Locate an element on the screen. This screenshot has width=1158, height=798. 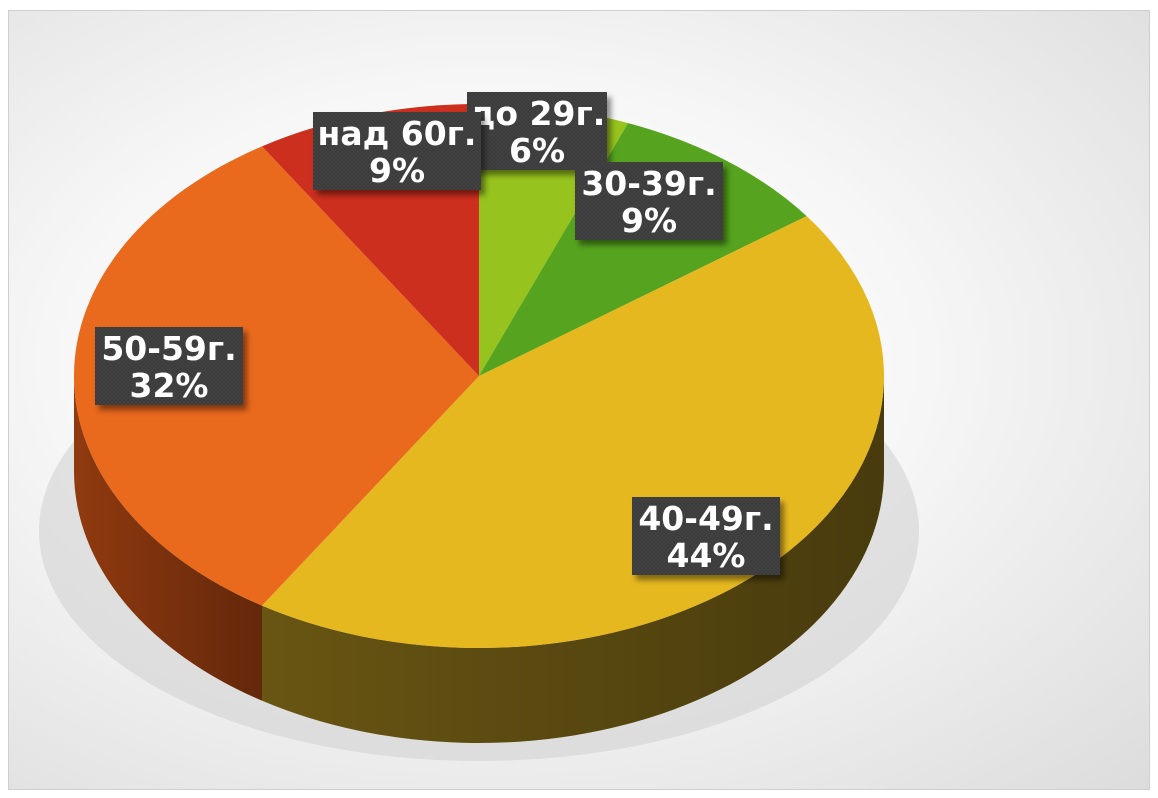
data-label-category-1: 30-39г. is located at coordinates (648, 183).